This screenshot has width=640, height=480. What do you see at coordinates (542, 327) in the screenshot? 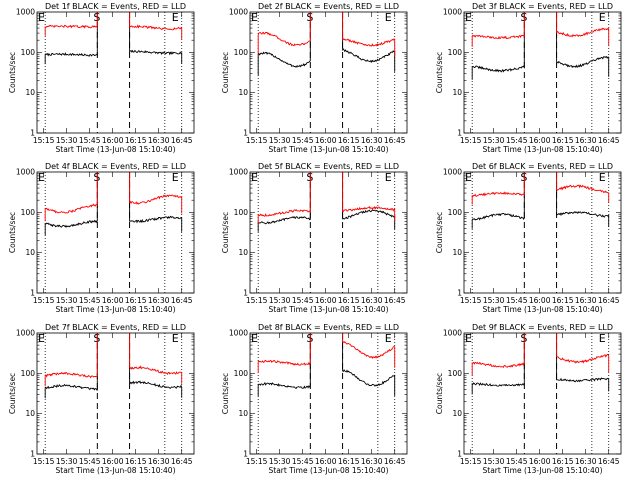
I see `panel-title: Det 9f BLACK = Events, RED = LLD` at bounding box center [542, 327].